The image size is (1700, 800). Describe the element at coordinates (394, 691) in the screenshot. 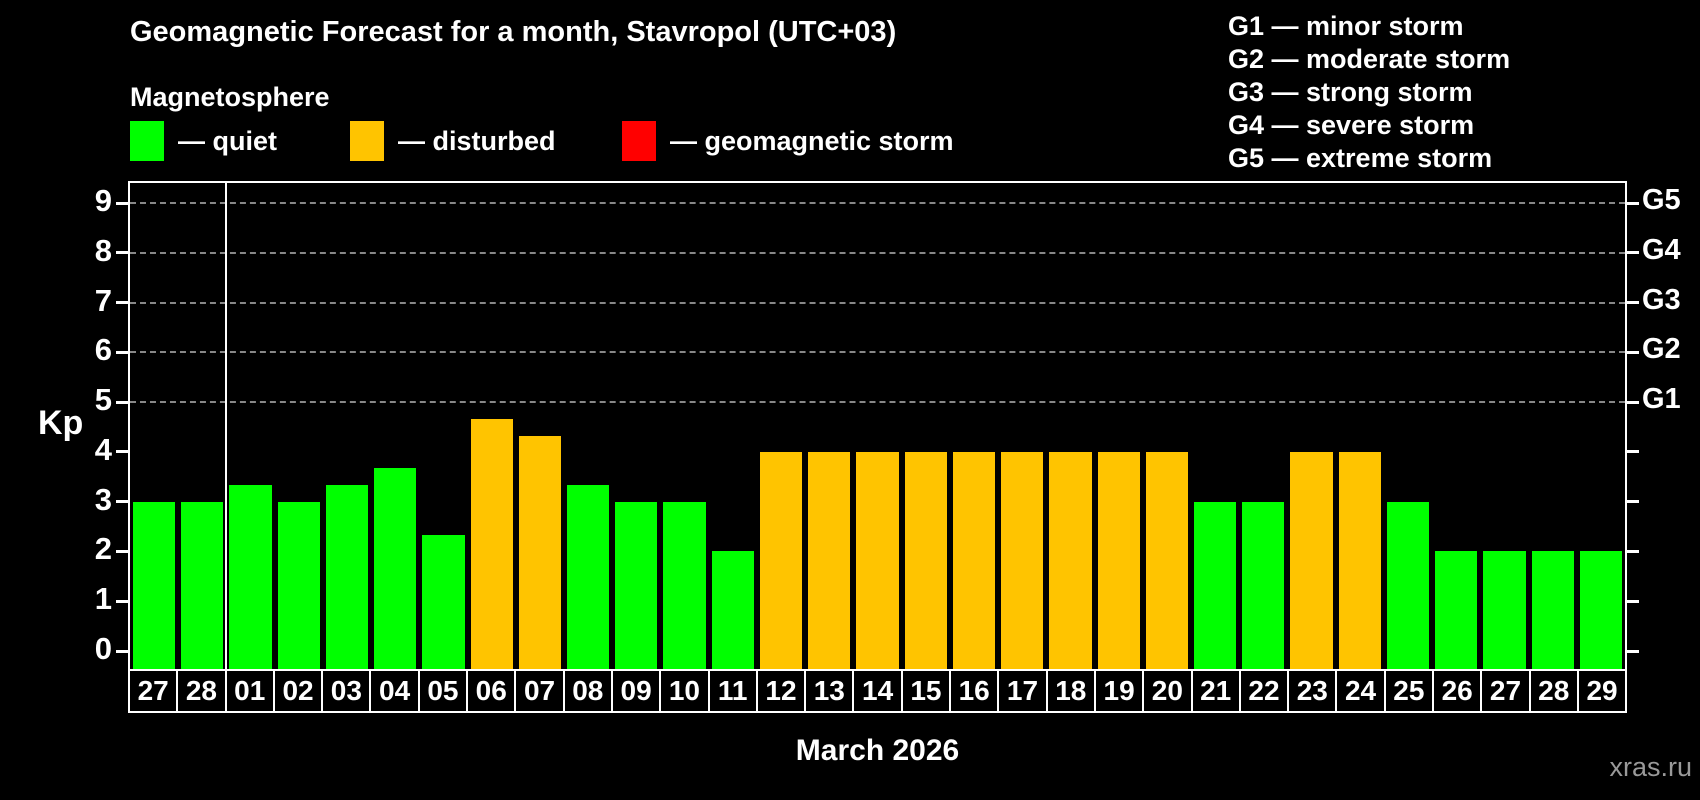

I see `day-label-04: 04` at that location.